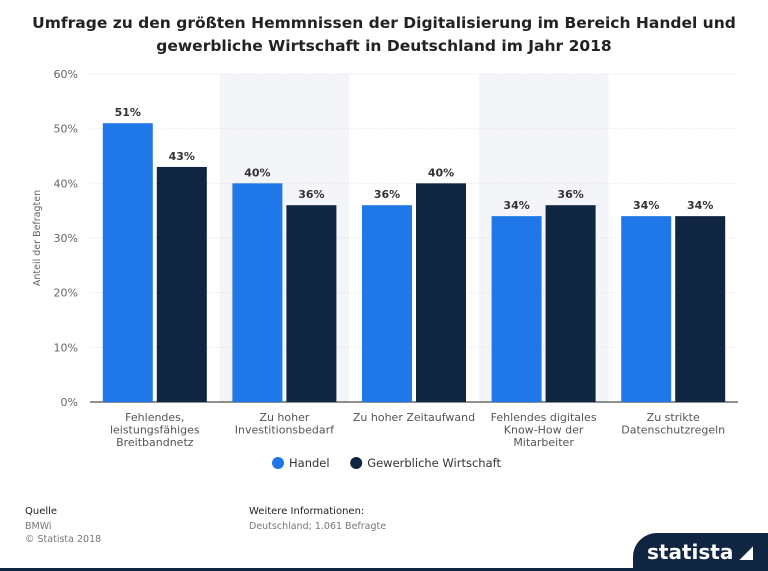 This screenshot has height=571, width=768. I want to click on x-tick-label: Fehlendes,, so click(154, 417).